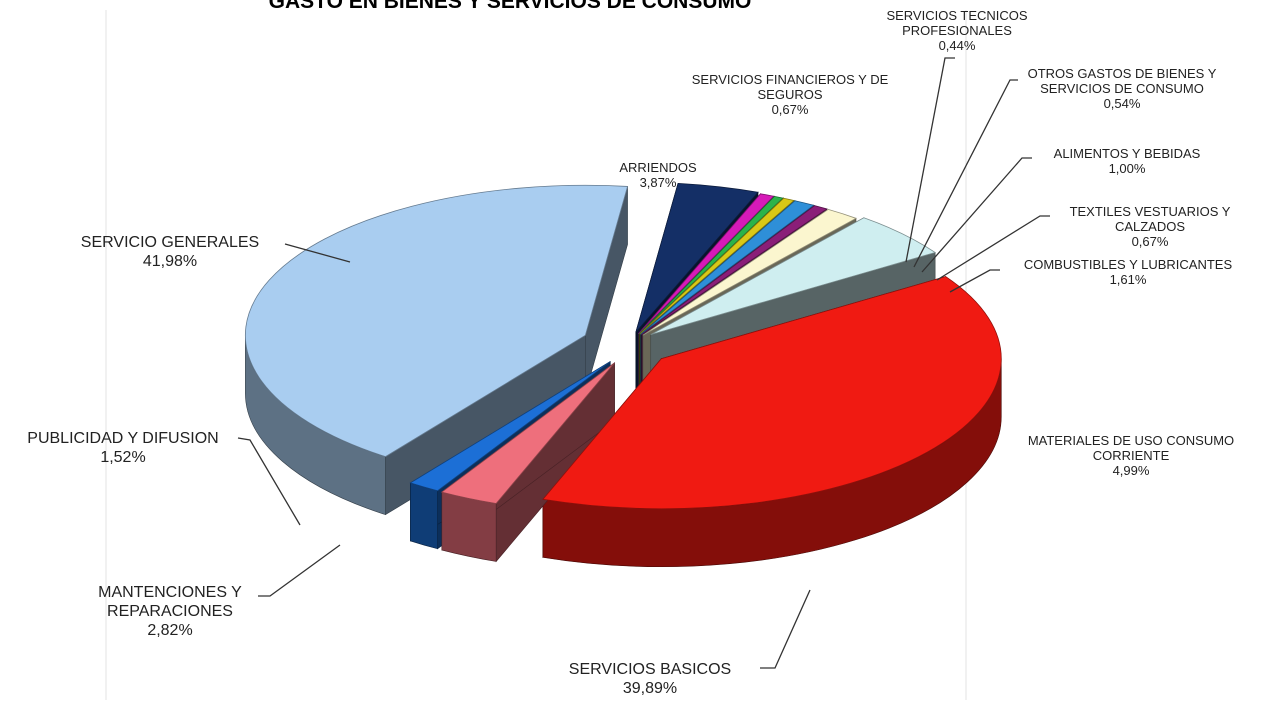 This screenshot has height=704, width=1274. I want to click on label-textiles-vestuarios-y-calzados: TEXTILES VESTUARIOS Y CALZADOS 0,67%, so click(1150, 226).